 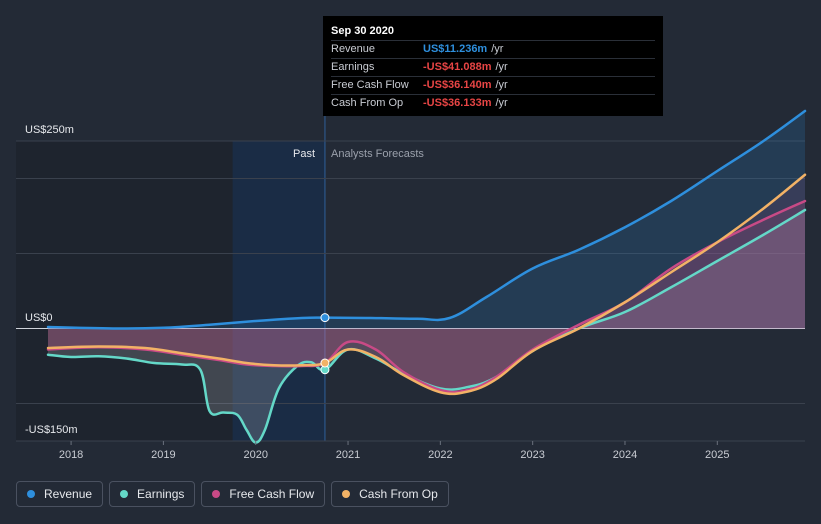 I want to click on tooltip-value: -US$41.088m, so click(x=457, y=67).